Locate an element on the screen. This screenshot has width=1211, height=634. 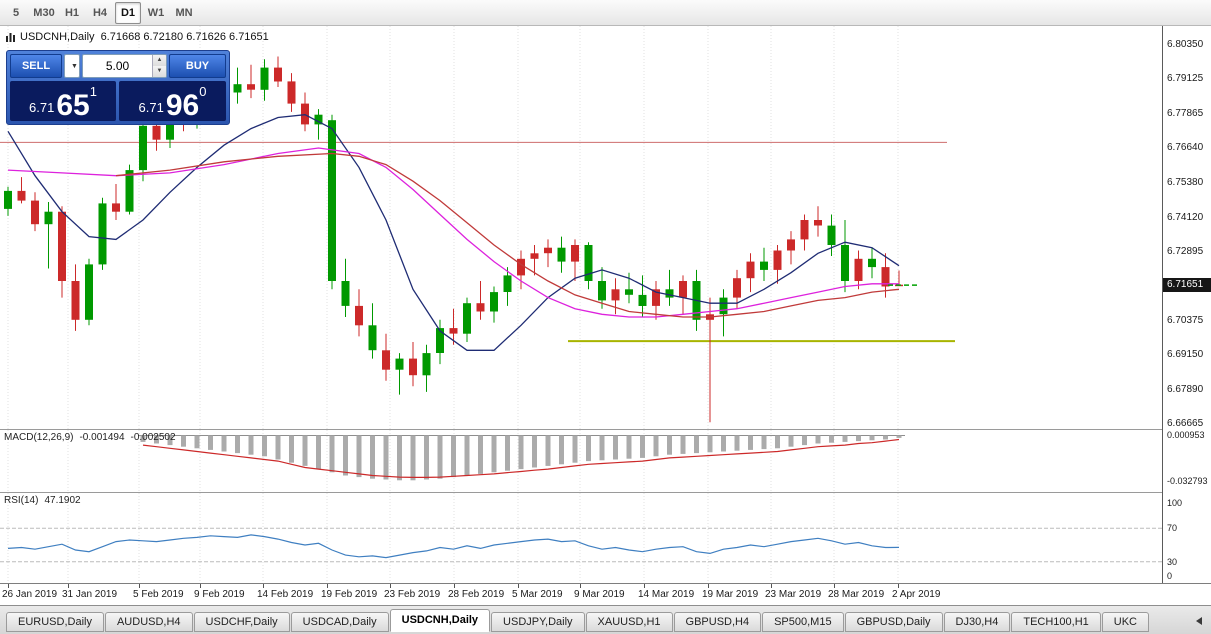
buy-price-prefix: 6.71 is located at coordinates (151, 107).